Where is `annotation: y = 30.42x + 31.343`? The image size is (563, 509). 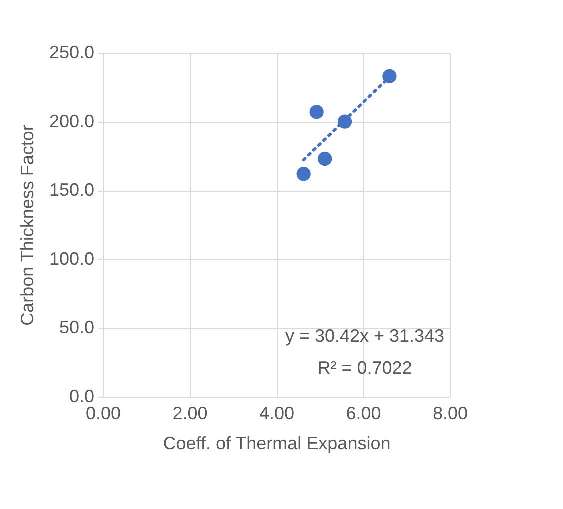
annotation: y = 30.42x + 31.343 is located at coordinates (365, 336).